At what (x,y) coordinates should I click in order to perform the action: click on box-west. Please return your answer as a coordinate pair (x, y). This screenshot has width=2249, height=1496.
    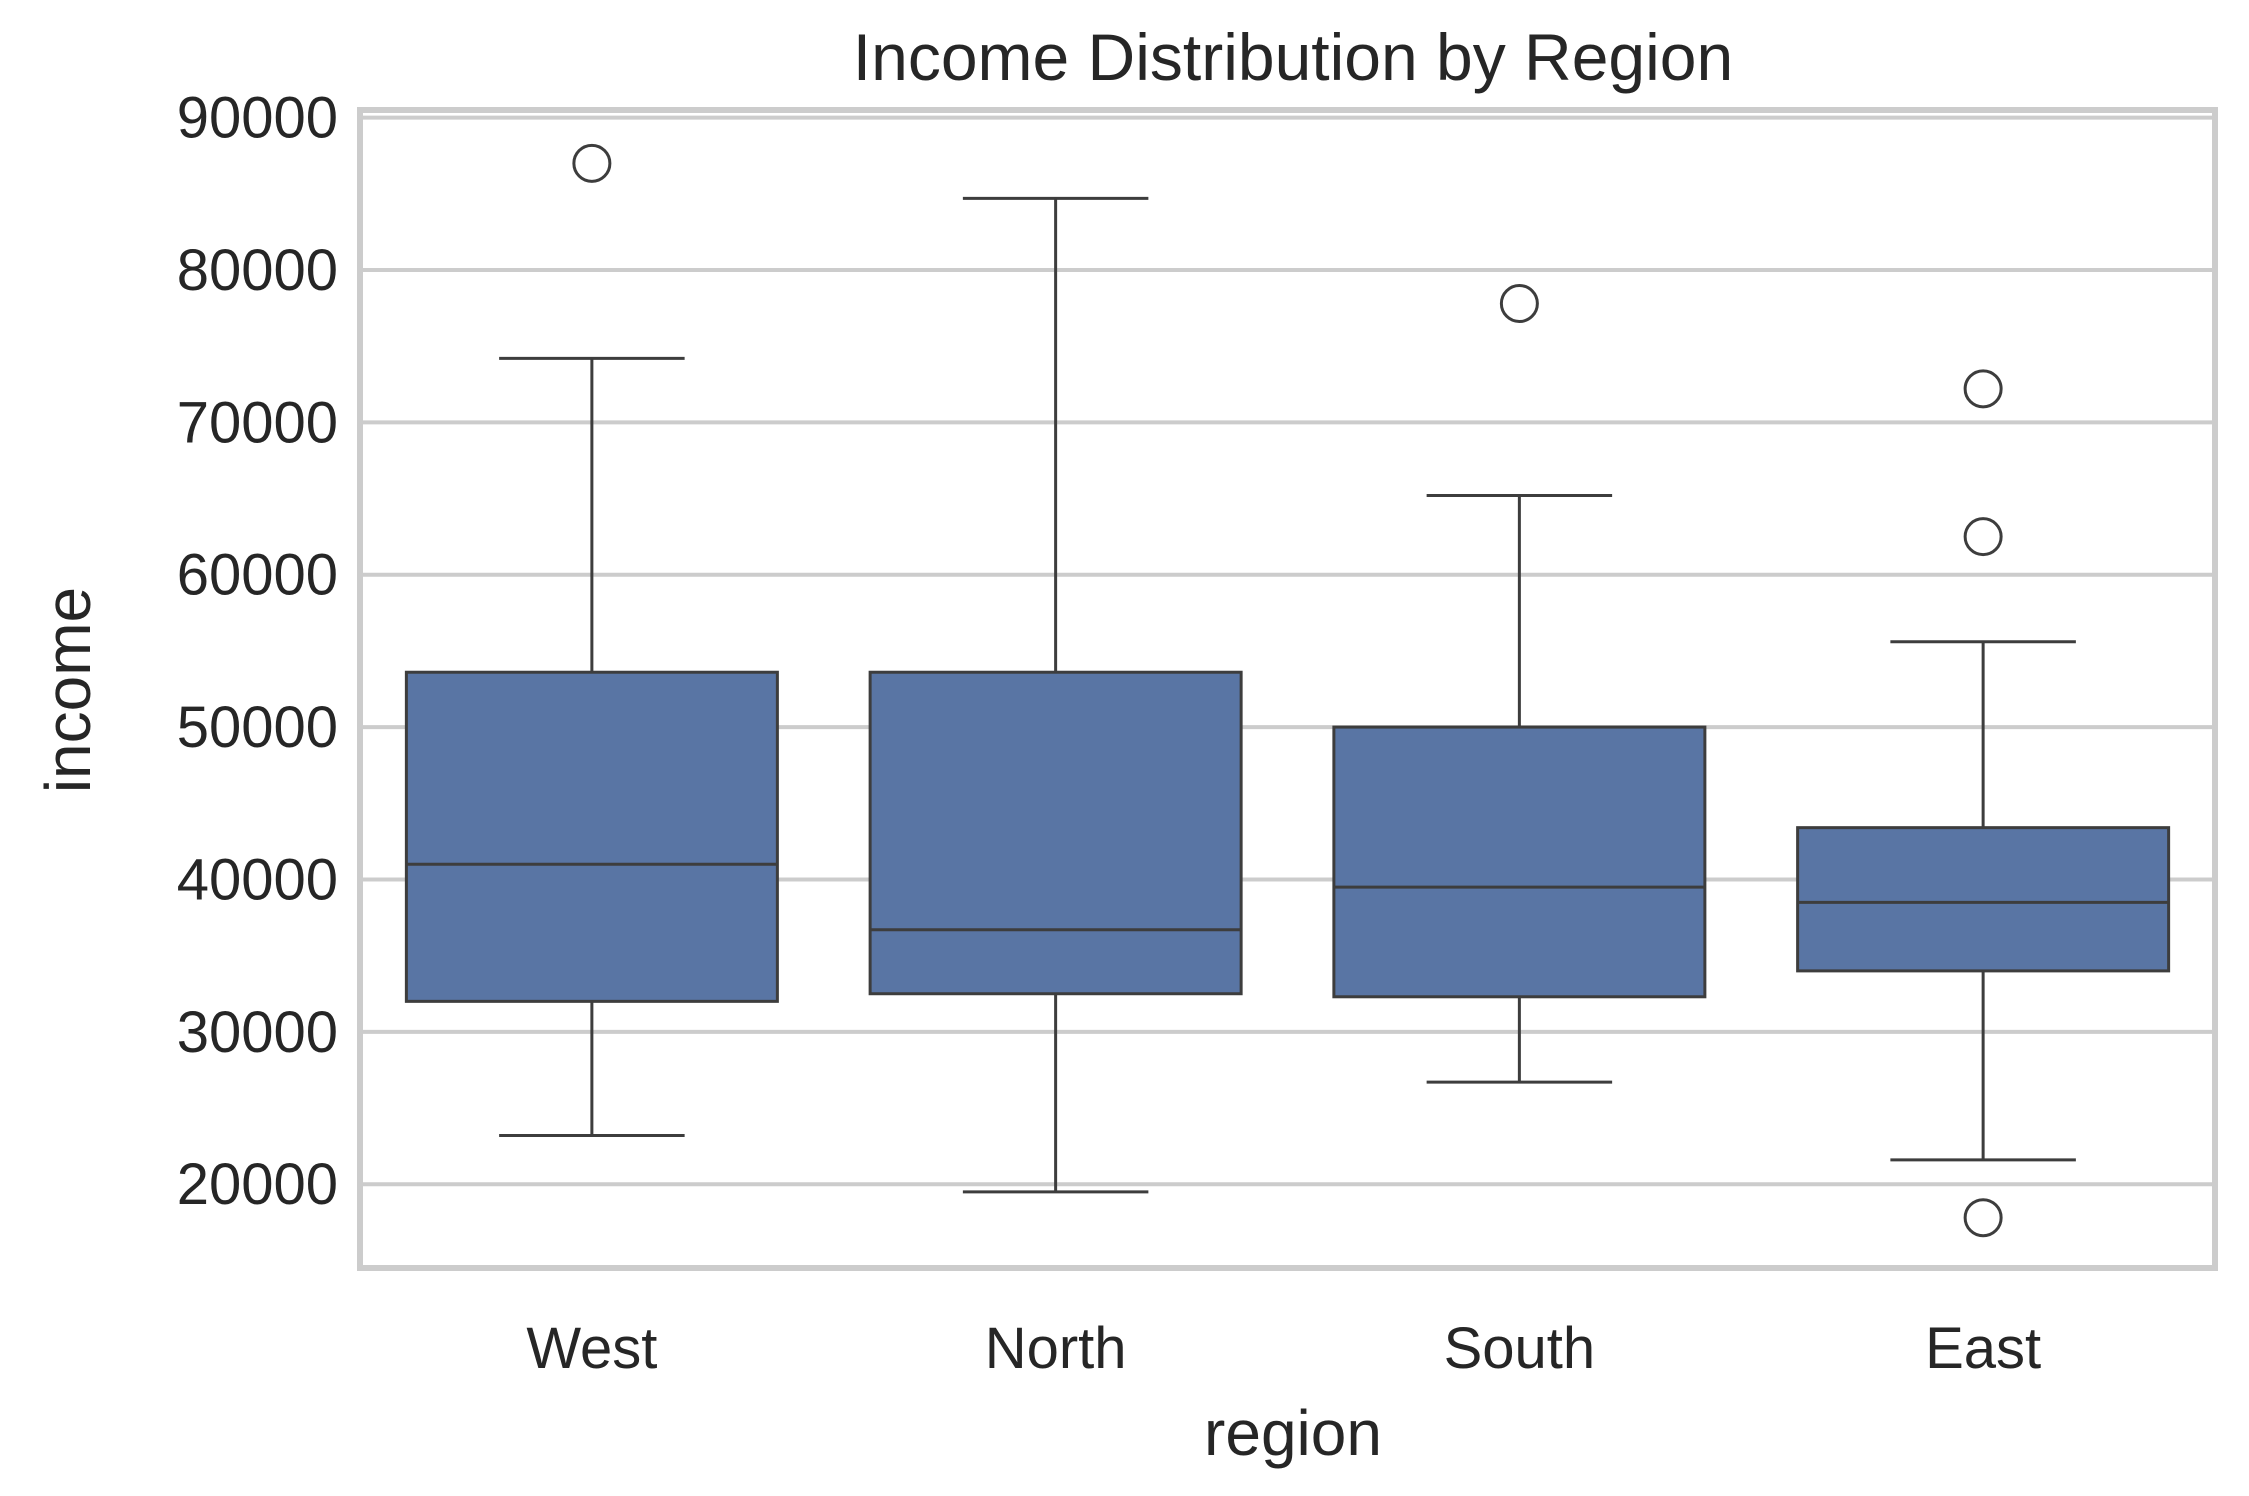
    Looking at the image, I should click on (591, 640).